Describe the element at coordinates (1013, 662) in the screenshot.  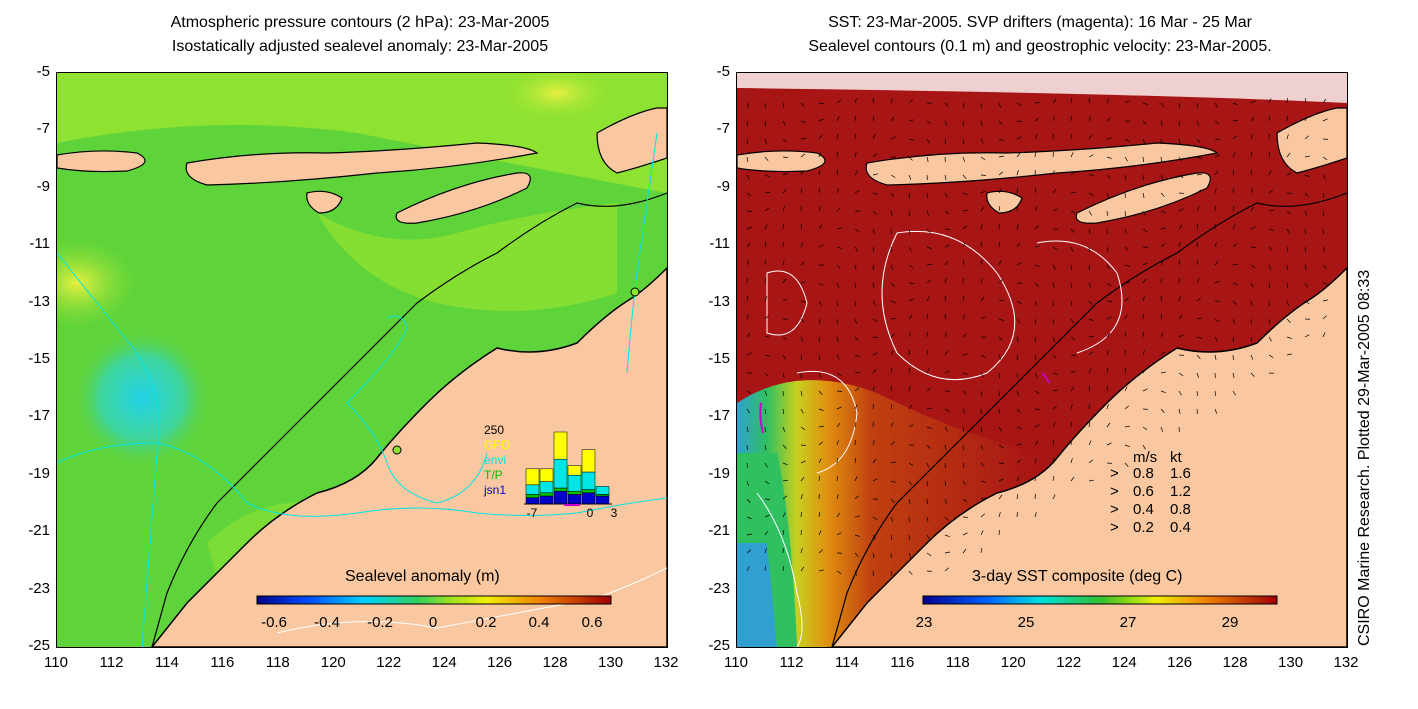
I see `x-tick-label: 120` at that location.